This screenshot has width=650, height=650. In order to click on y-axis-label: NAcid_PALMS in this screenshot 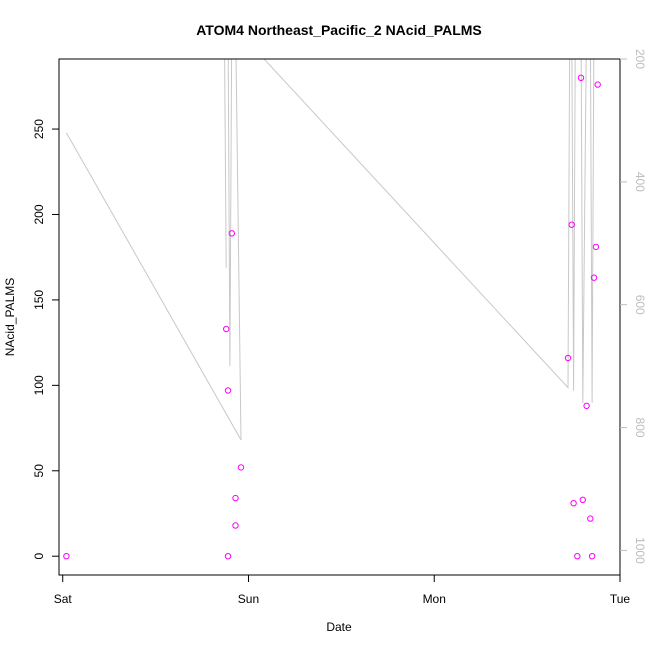, I will do `click(10, 317)`.